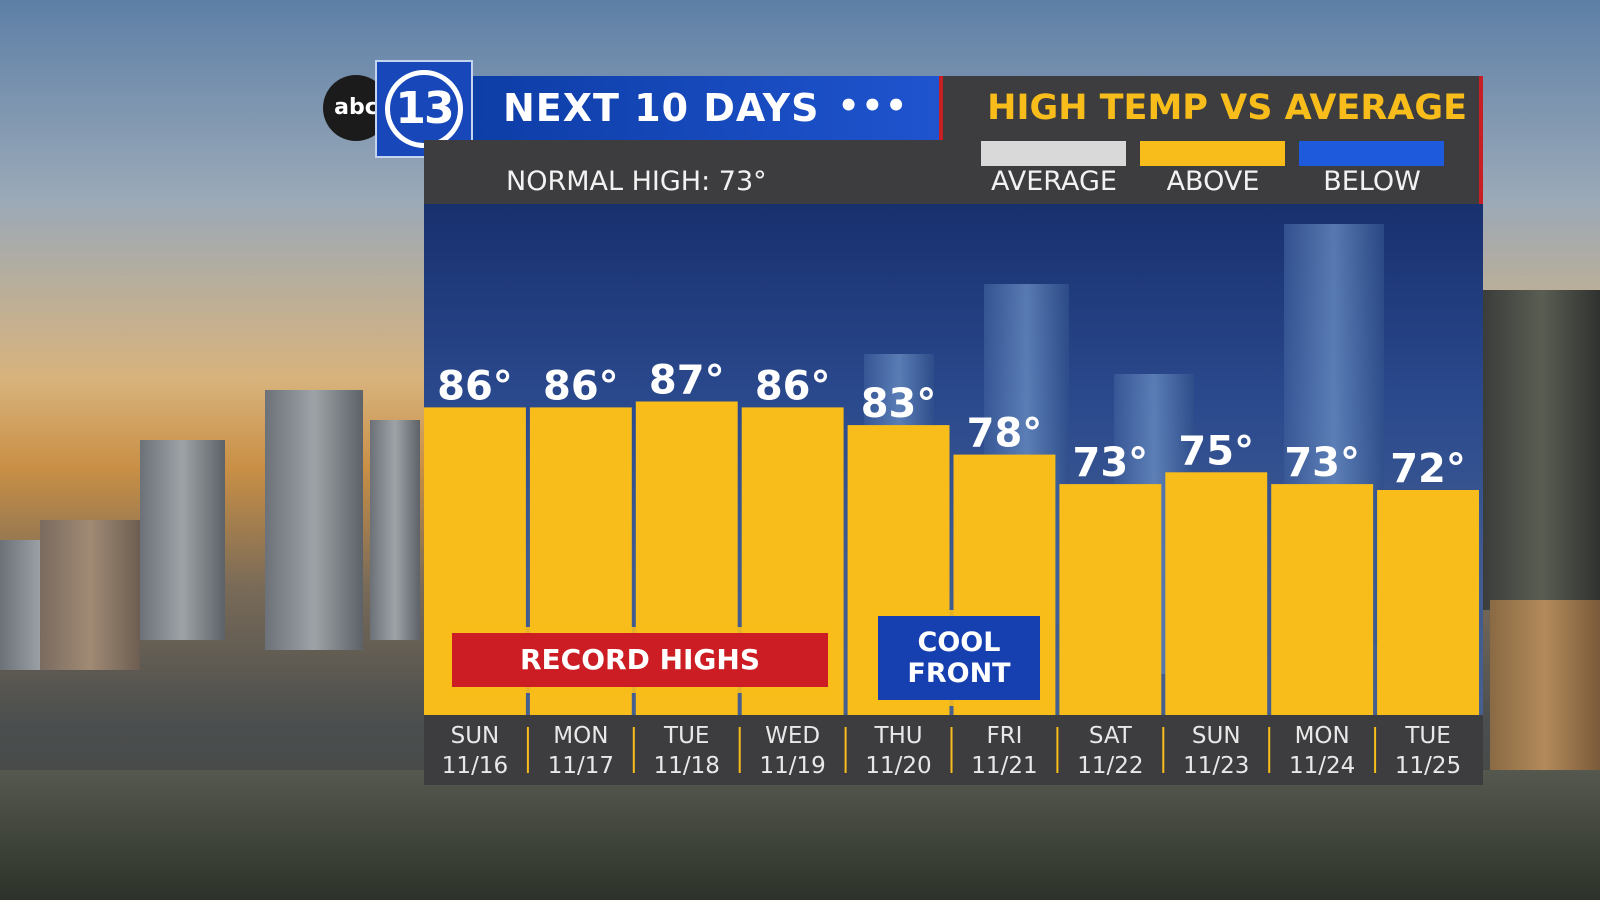 This screenshot has width=1600, height=900. Describe the element at coordinates (800, 835) in the screenshot. I see `ground-area` at that location.